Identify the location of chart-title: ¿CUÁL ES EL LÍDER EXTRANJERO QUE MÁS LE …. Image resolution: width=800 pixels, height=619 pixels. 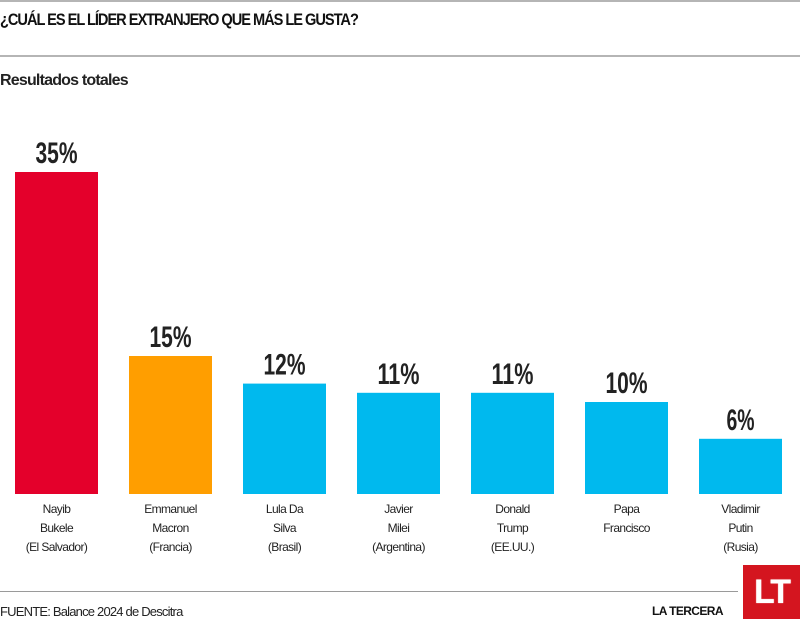
(179, 19).